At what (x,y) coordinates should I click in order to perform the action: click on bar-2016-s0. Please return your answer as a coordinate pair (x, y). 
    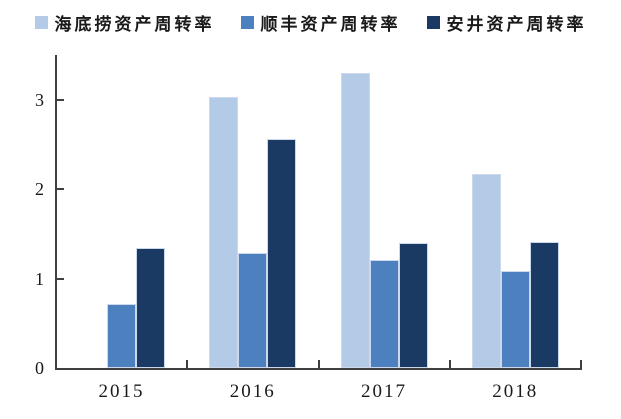
    Looking at the image, I should click on (224, 232).